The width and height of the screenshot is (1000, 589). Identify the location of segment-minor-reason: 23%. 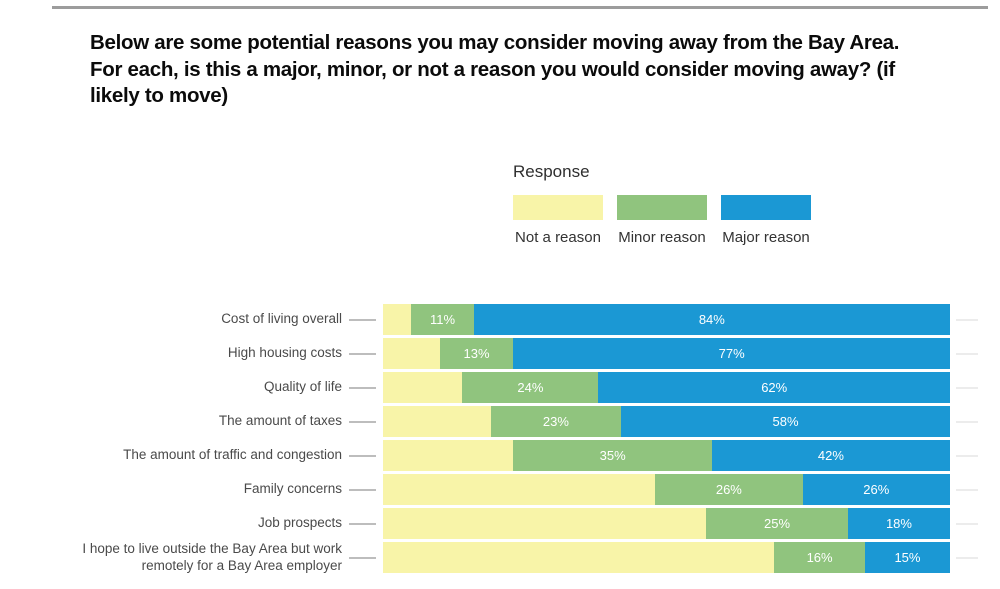
(556, 421).